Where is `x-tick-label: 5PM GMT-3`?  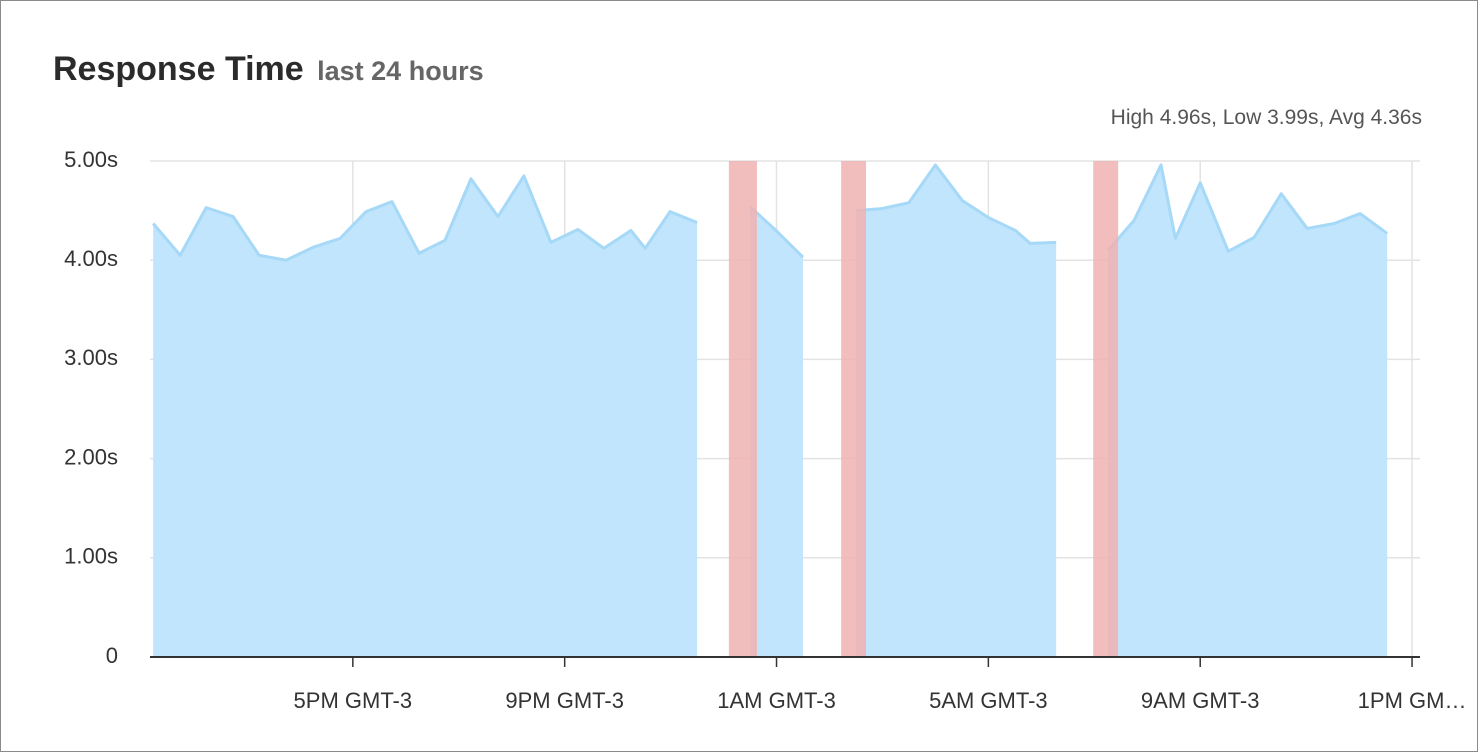 x-tick-label: 5PM GMT-3 is located at coordinates (353, 700).